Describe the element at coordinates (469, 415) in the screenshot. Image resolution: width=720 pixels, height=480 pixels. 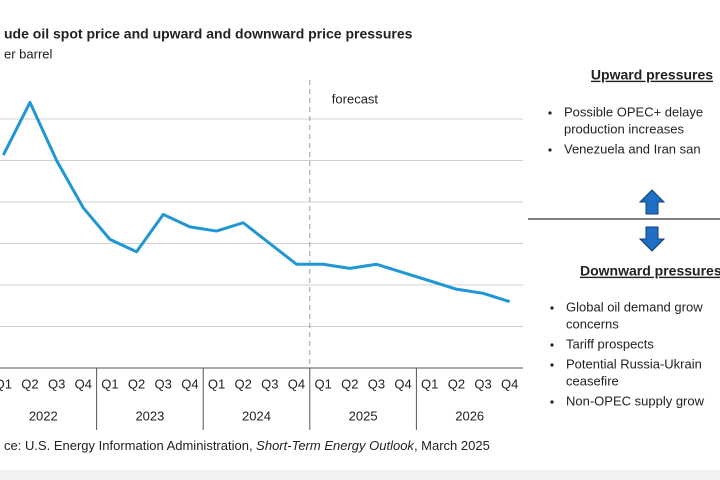
I see `year-label: 2026` at that location.